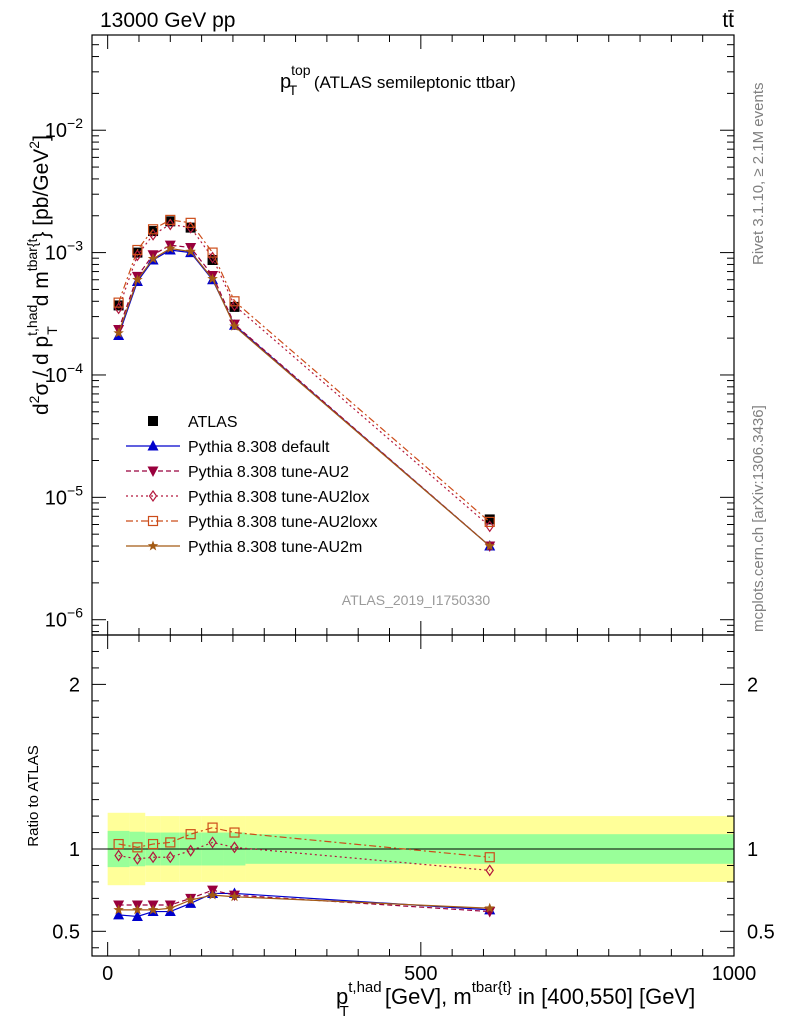 The width and height of the screenshot is (786, 1024). I want to click on series-line-pythia-8-308-tune-au2loxx, so click(304, 371).